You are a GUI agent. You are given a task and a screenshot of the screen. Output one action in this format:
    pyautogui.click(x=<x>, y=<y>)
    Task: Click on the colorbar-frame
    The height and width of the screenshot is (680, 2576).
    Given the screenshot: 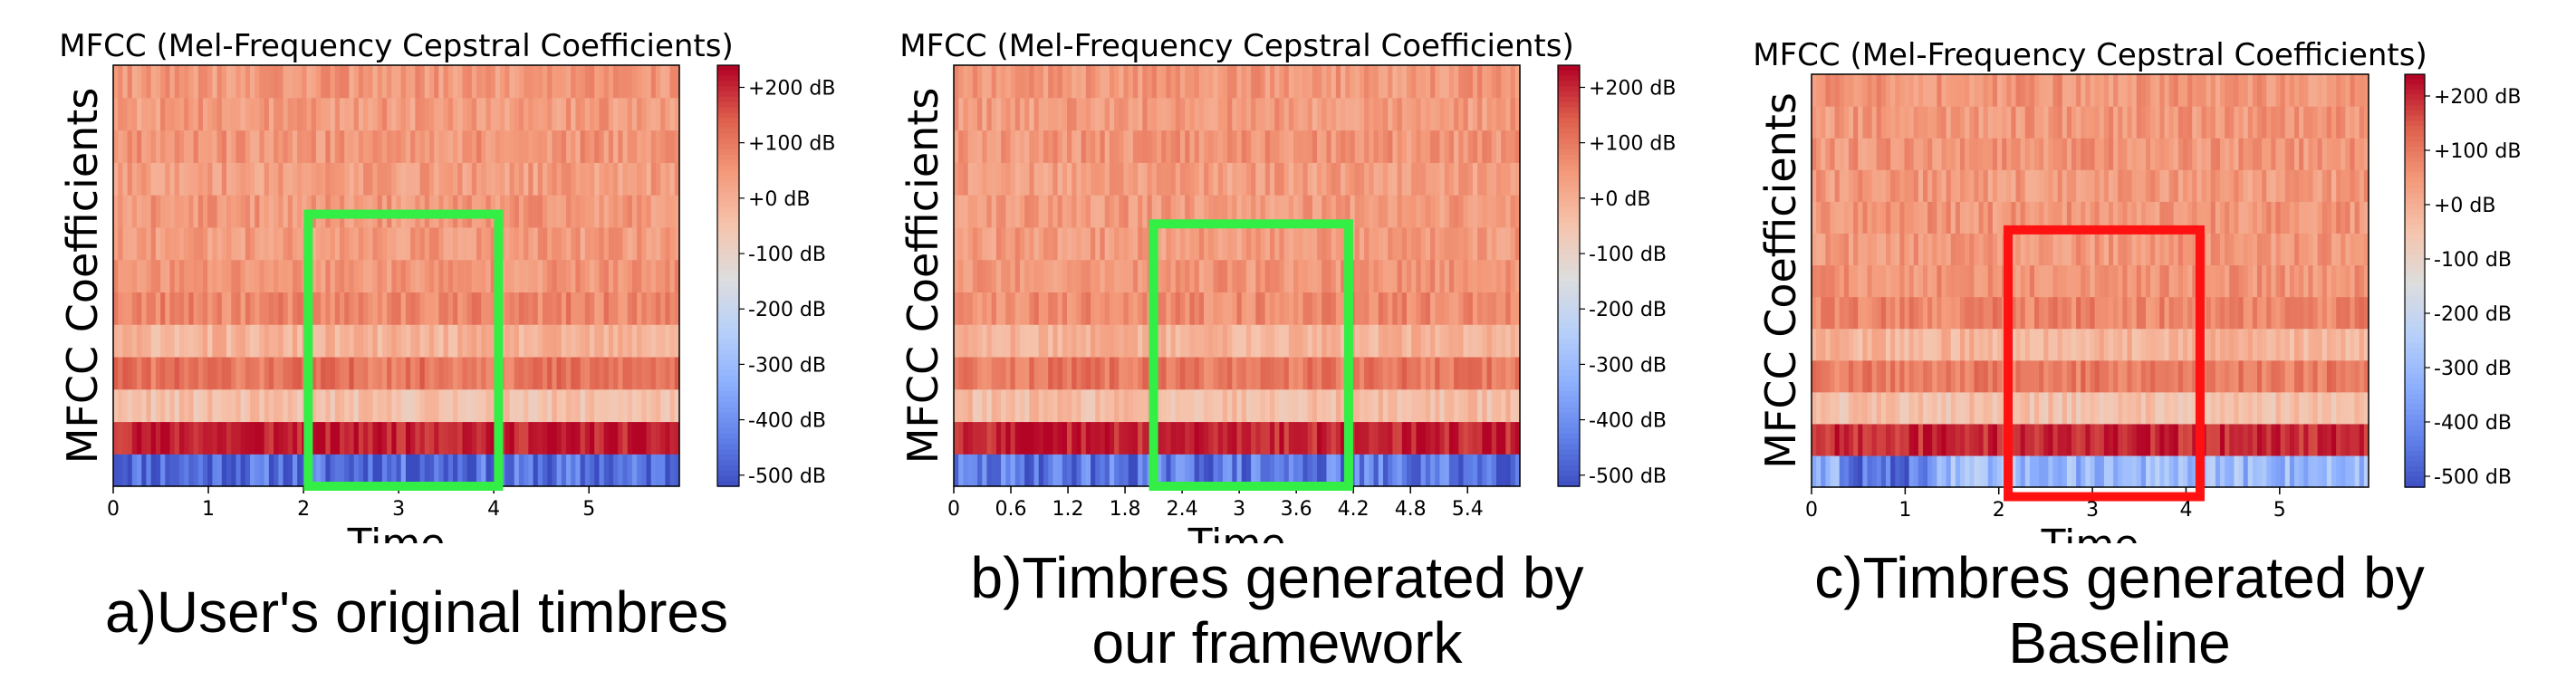 What is the action you would take?
    pyautogui.click(x=2415, y=280)
    